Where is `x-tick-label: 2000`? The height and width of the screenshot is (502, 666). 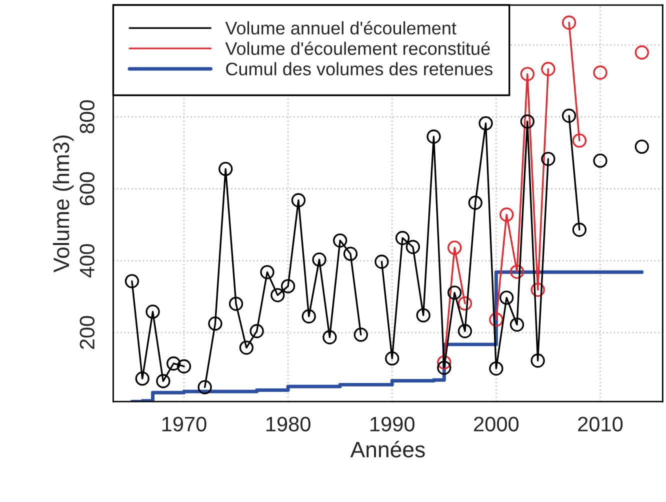 x-tick-label: 2000 is located at coordinates (496, 424).